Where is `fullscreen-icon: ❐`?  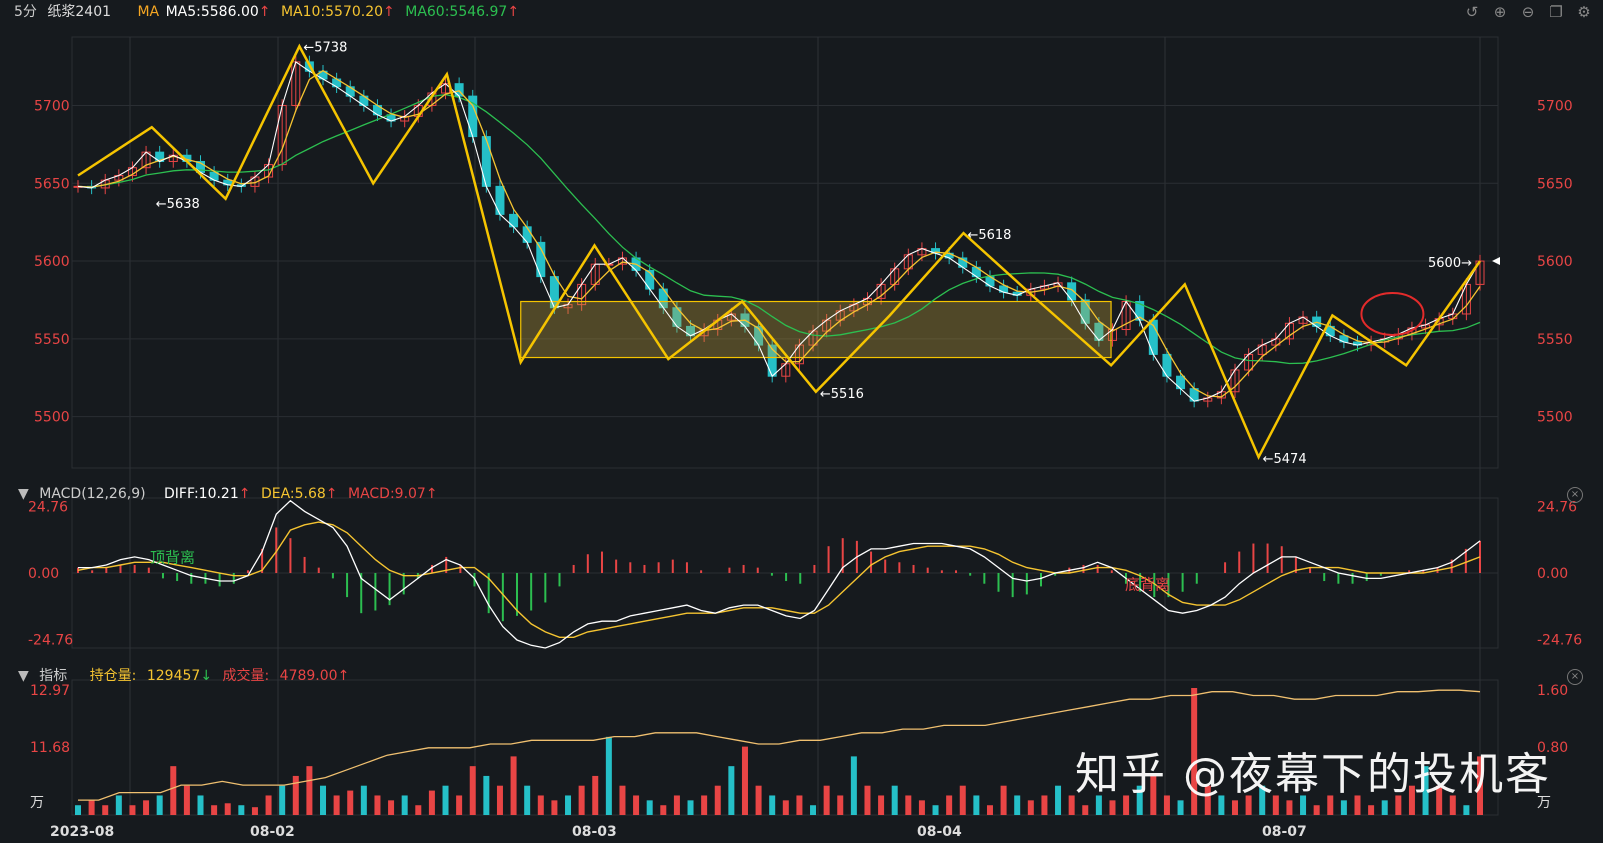
fullscreen-icon: ❐ is located at coordinates (1556, 12).